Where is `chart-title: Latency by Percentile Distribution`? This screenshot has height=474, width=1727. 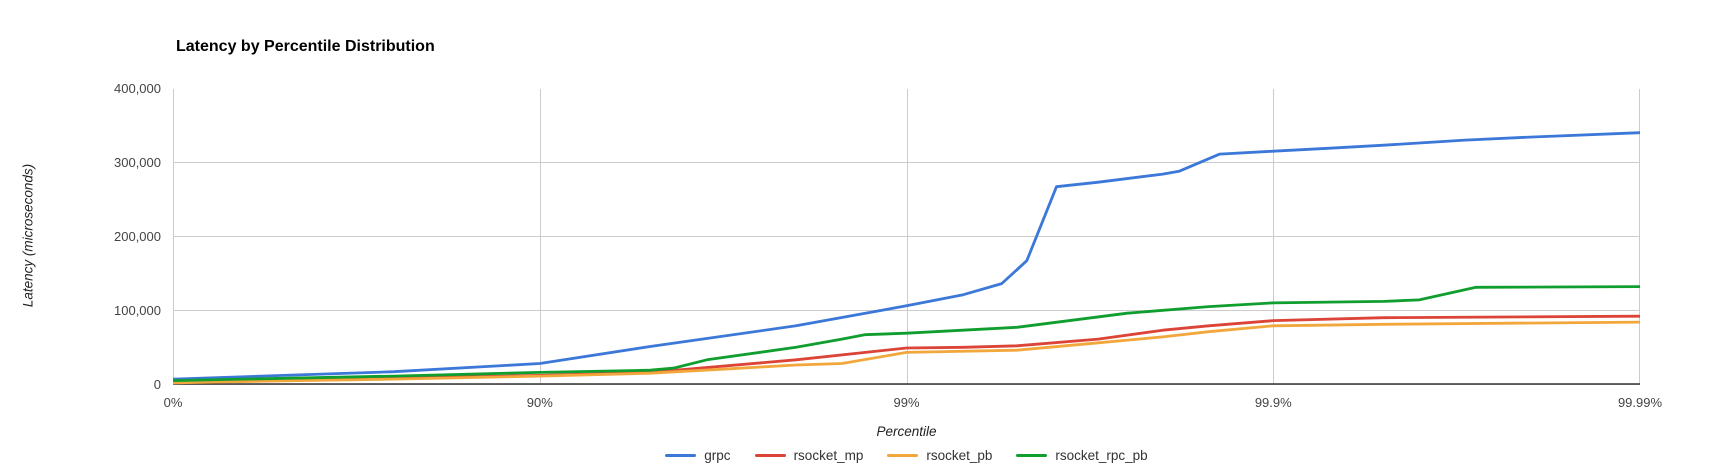 chart-title: Latency by Percentile Distribution is located at coordinates (305, 46).